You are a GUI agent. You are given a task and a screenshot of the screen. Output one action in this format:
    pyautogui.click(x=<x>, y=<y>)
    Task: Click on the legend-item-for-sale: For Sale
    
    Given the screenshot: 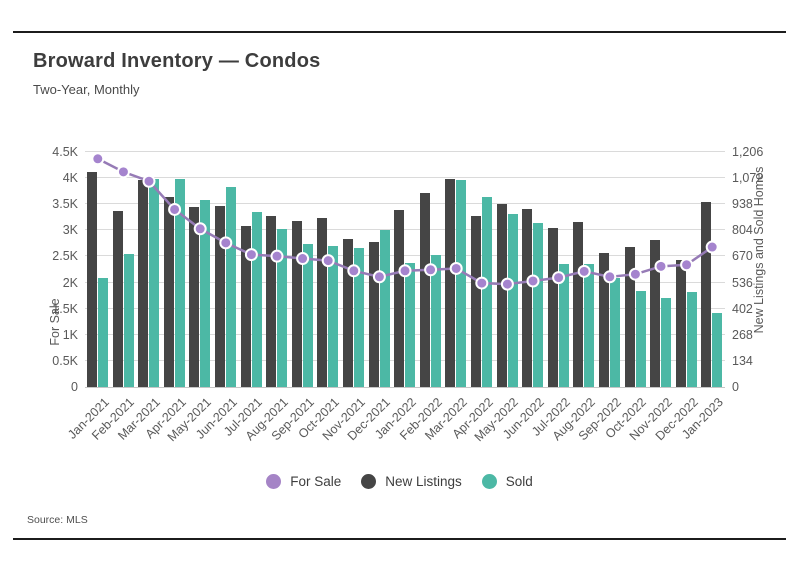 What is the action you would take?
    pyautogui.click(x=303, y=481)
    